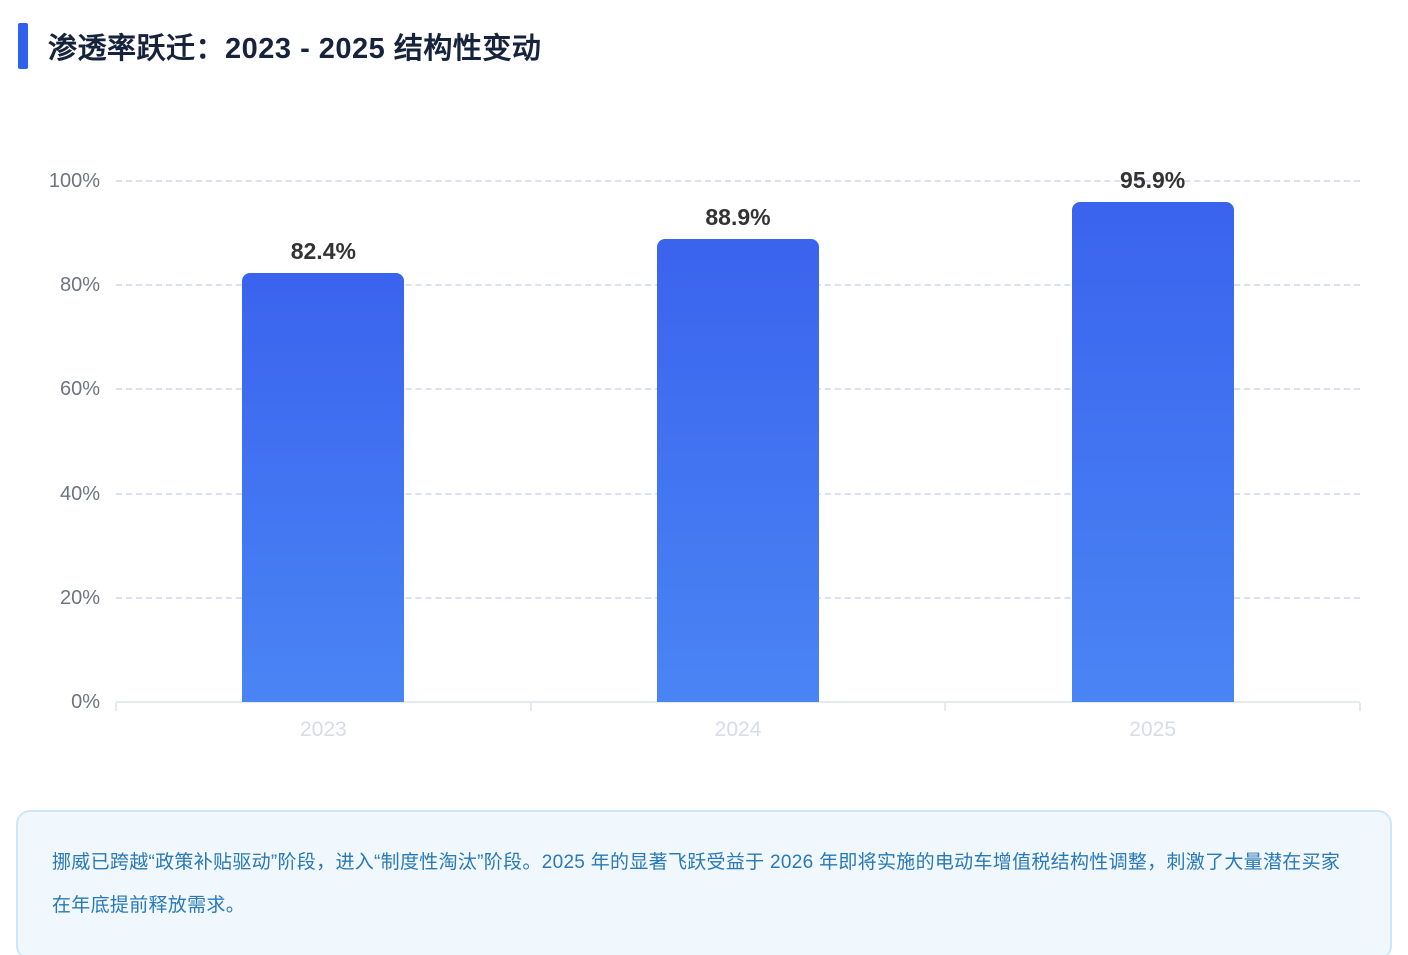 The image size is (1408, 955). What do you see at coordinates (79, 597) in the screenshot?
I see `y-axis-label: 20%` at bounding box center [79, 597].